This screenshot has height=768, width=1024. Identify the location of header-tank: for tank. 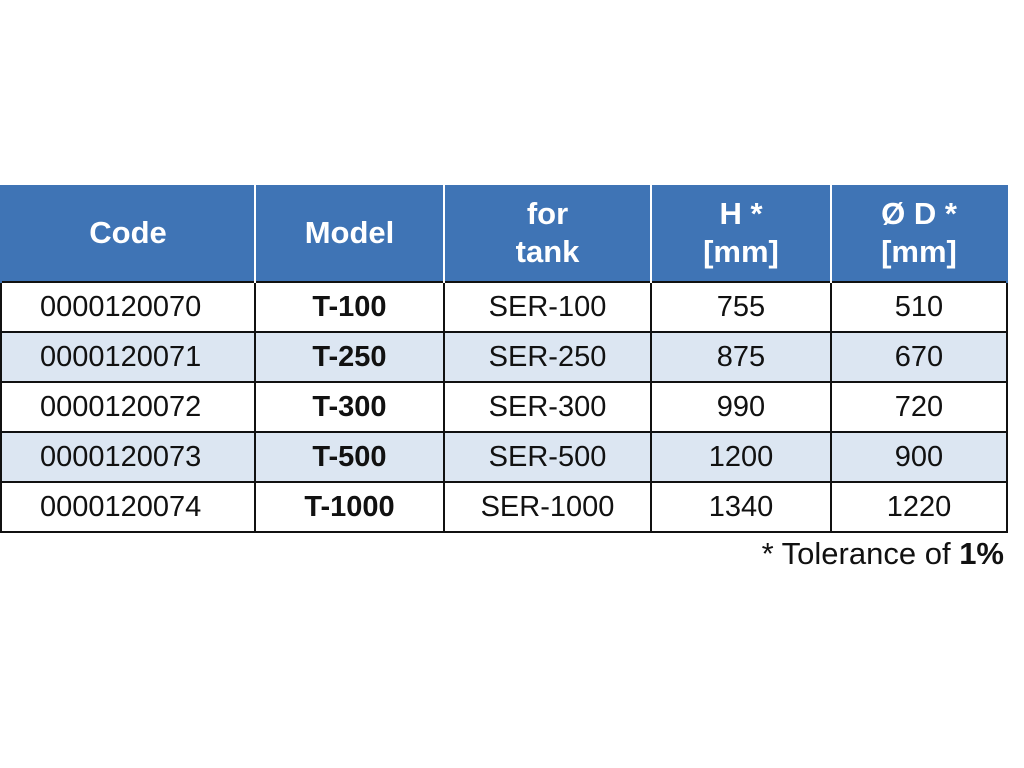
(547, 233).